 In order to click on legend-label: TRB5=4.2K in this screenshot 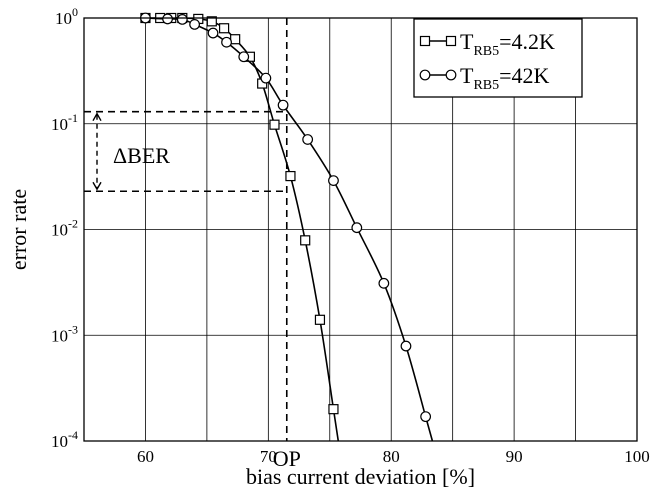, I will do `click(507, 44)`.